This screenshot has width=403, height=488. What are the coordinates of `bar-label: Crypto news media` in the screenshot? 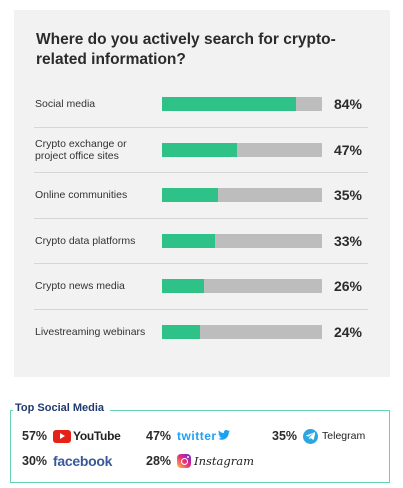 It's located at (80, 286).